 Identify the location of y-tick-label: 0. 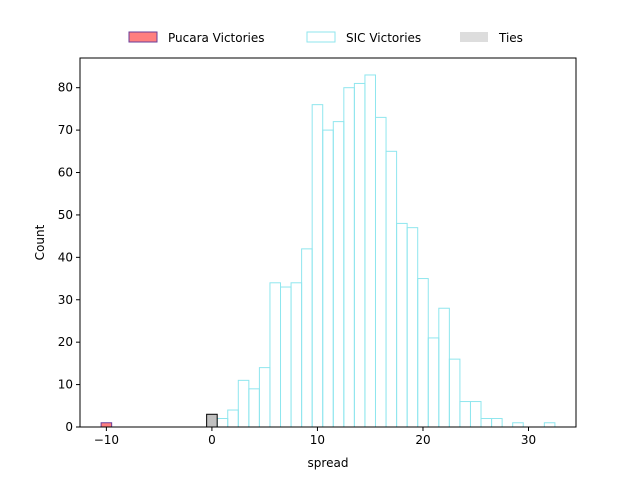
(69, 427).